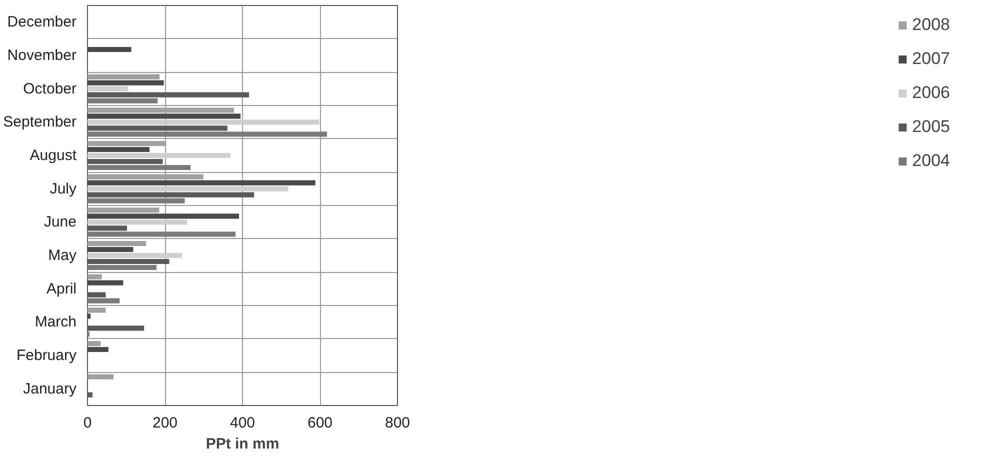 This screenshot has width=985, height=469. I want to click on legend-label: 2006, so click(931, 93).